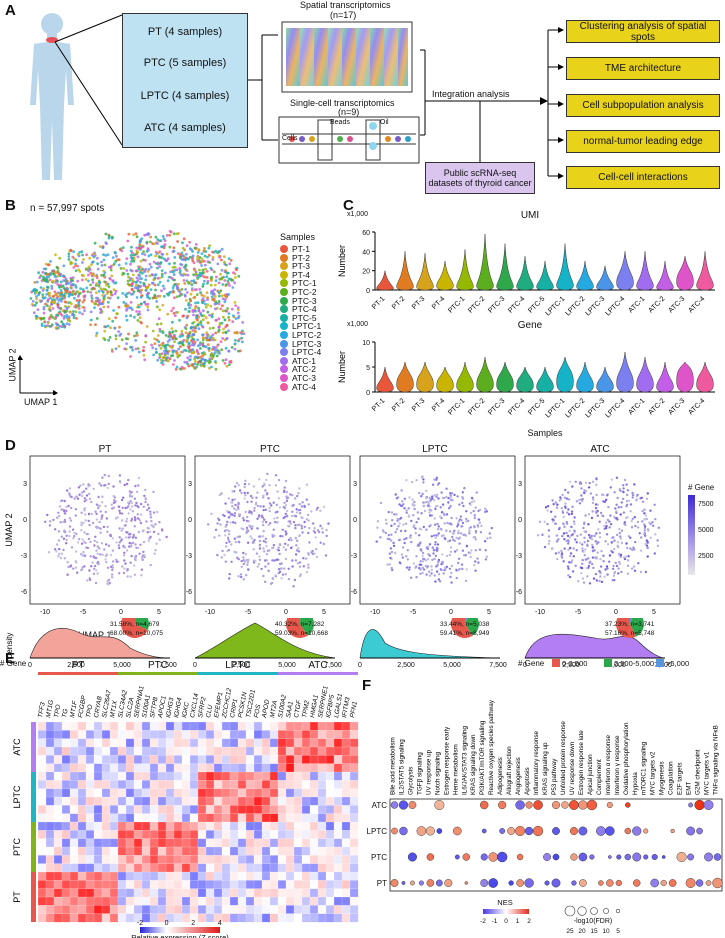 This screenshot has width=725, height=938. What do you see at coordinates (146, 706) in the screenshot?
I see `heatmap-gene-label: S100A1` at bounding box center [146, 706].